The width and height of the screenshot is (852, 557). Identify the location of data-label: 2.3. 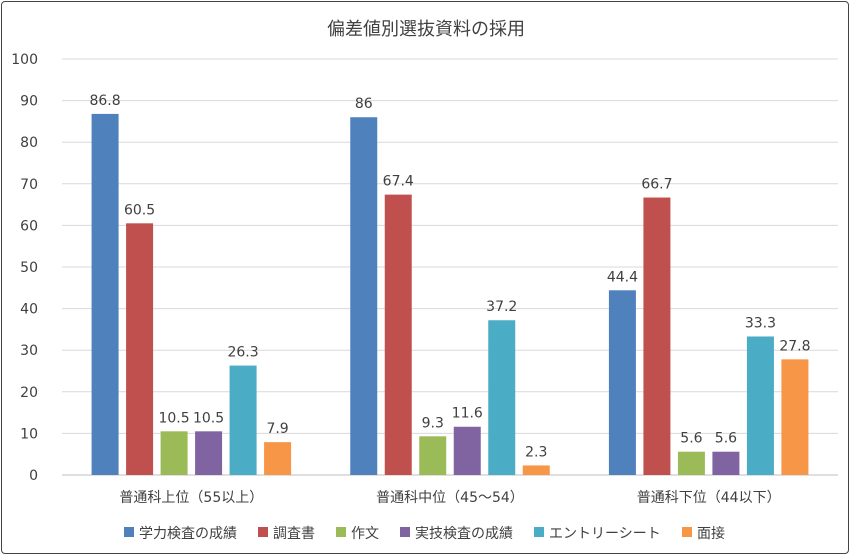
(536, 452).